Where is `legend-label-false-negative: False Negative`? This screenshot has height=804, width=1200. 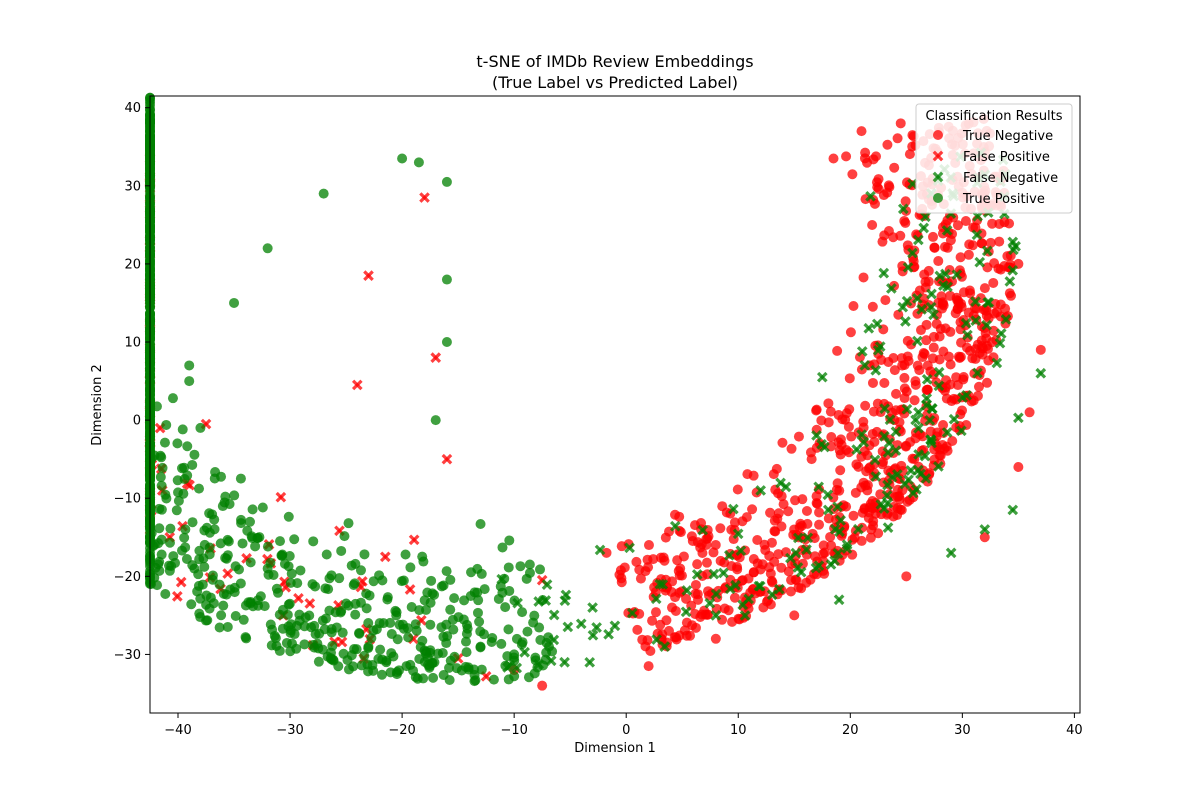 legend-label-false-negative: False Negative is located at coordinates (1010, 178).